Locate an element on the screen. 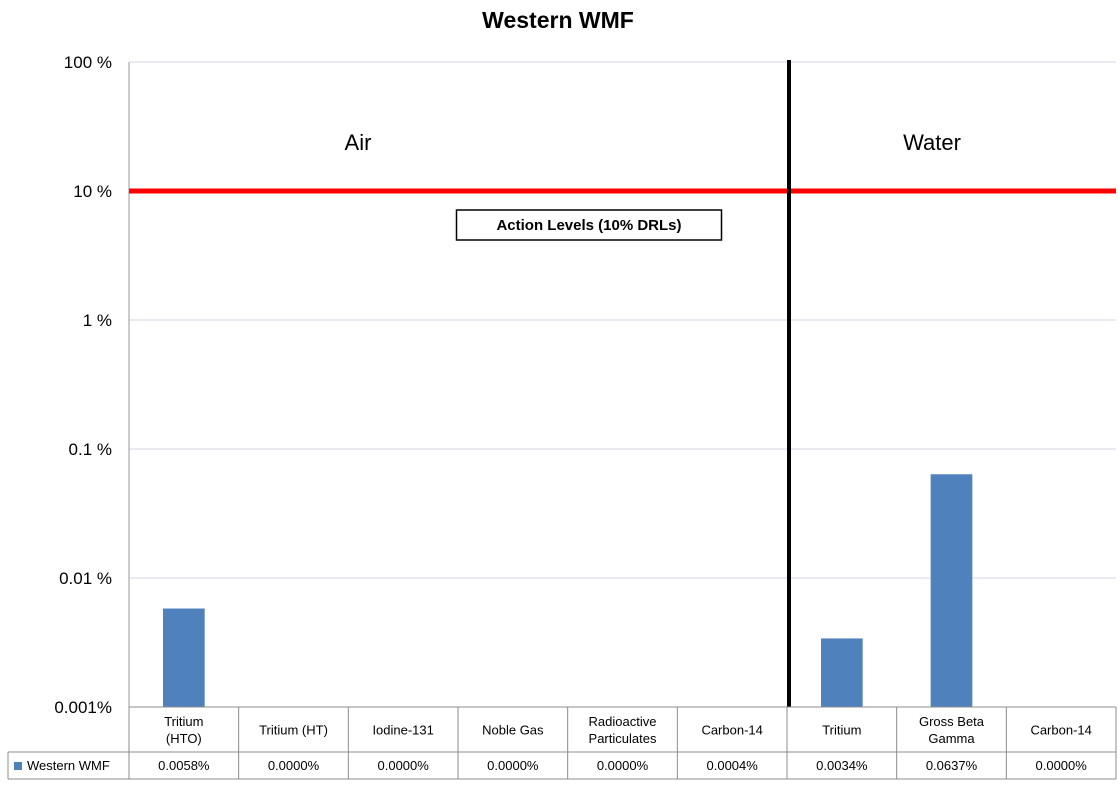 This screenshot has width=1118, height=789. reference-line-group: Action Levels (10% DRLs) is located at coordinates (622, 214).